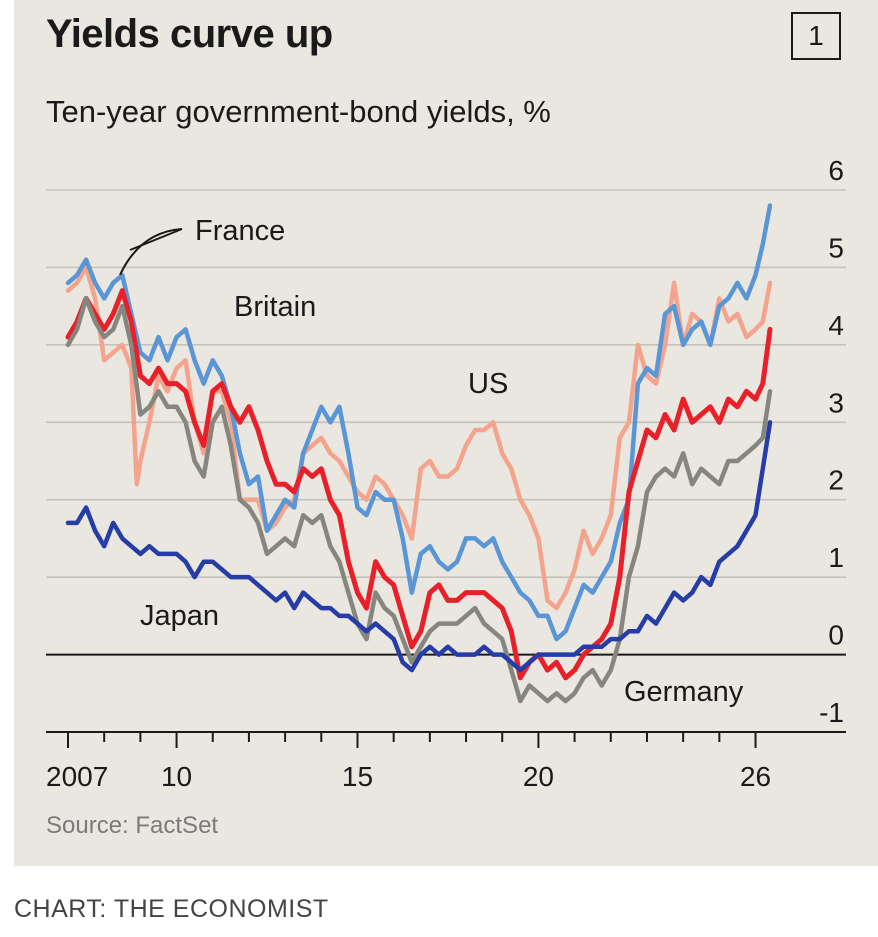  I want to click on chart-title: Yields curve up, so click(189, 34).